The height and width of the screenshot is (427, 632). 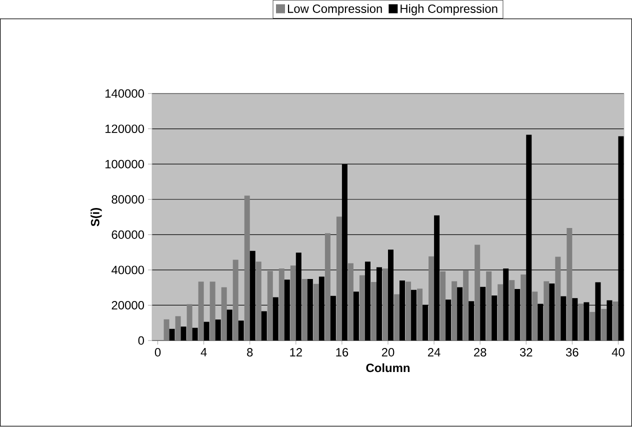 I want to click on x-tick-label: 28, so click(x=480, y=352).